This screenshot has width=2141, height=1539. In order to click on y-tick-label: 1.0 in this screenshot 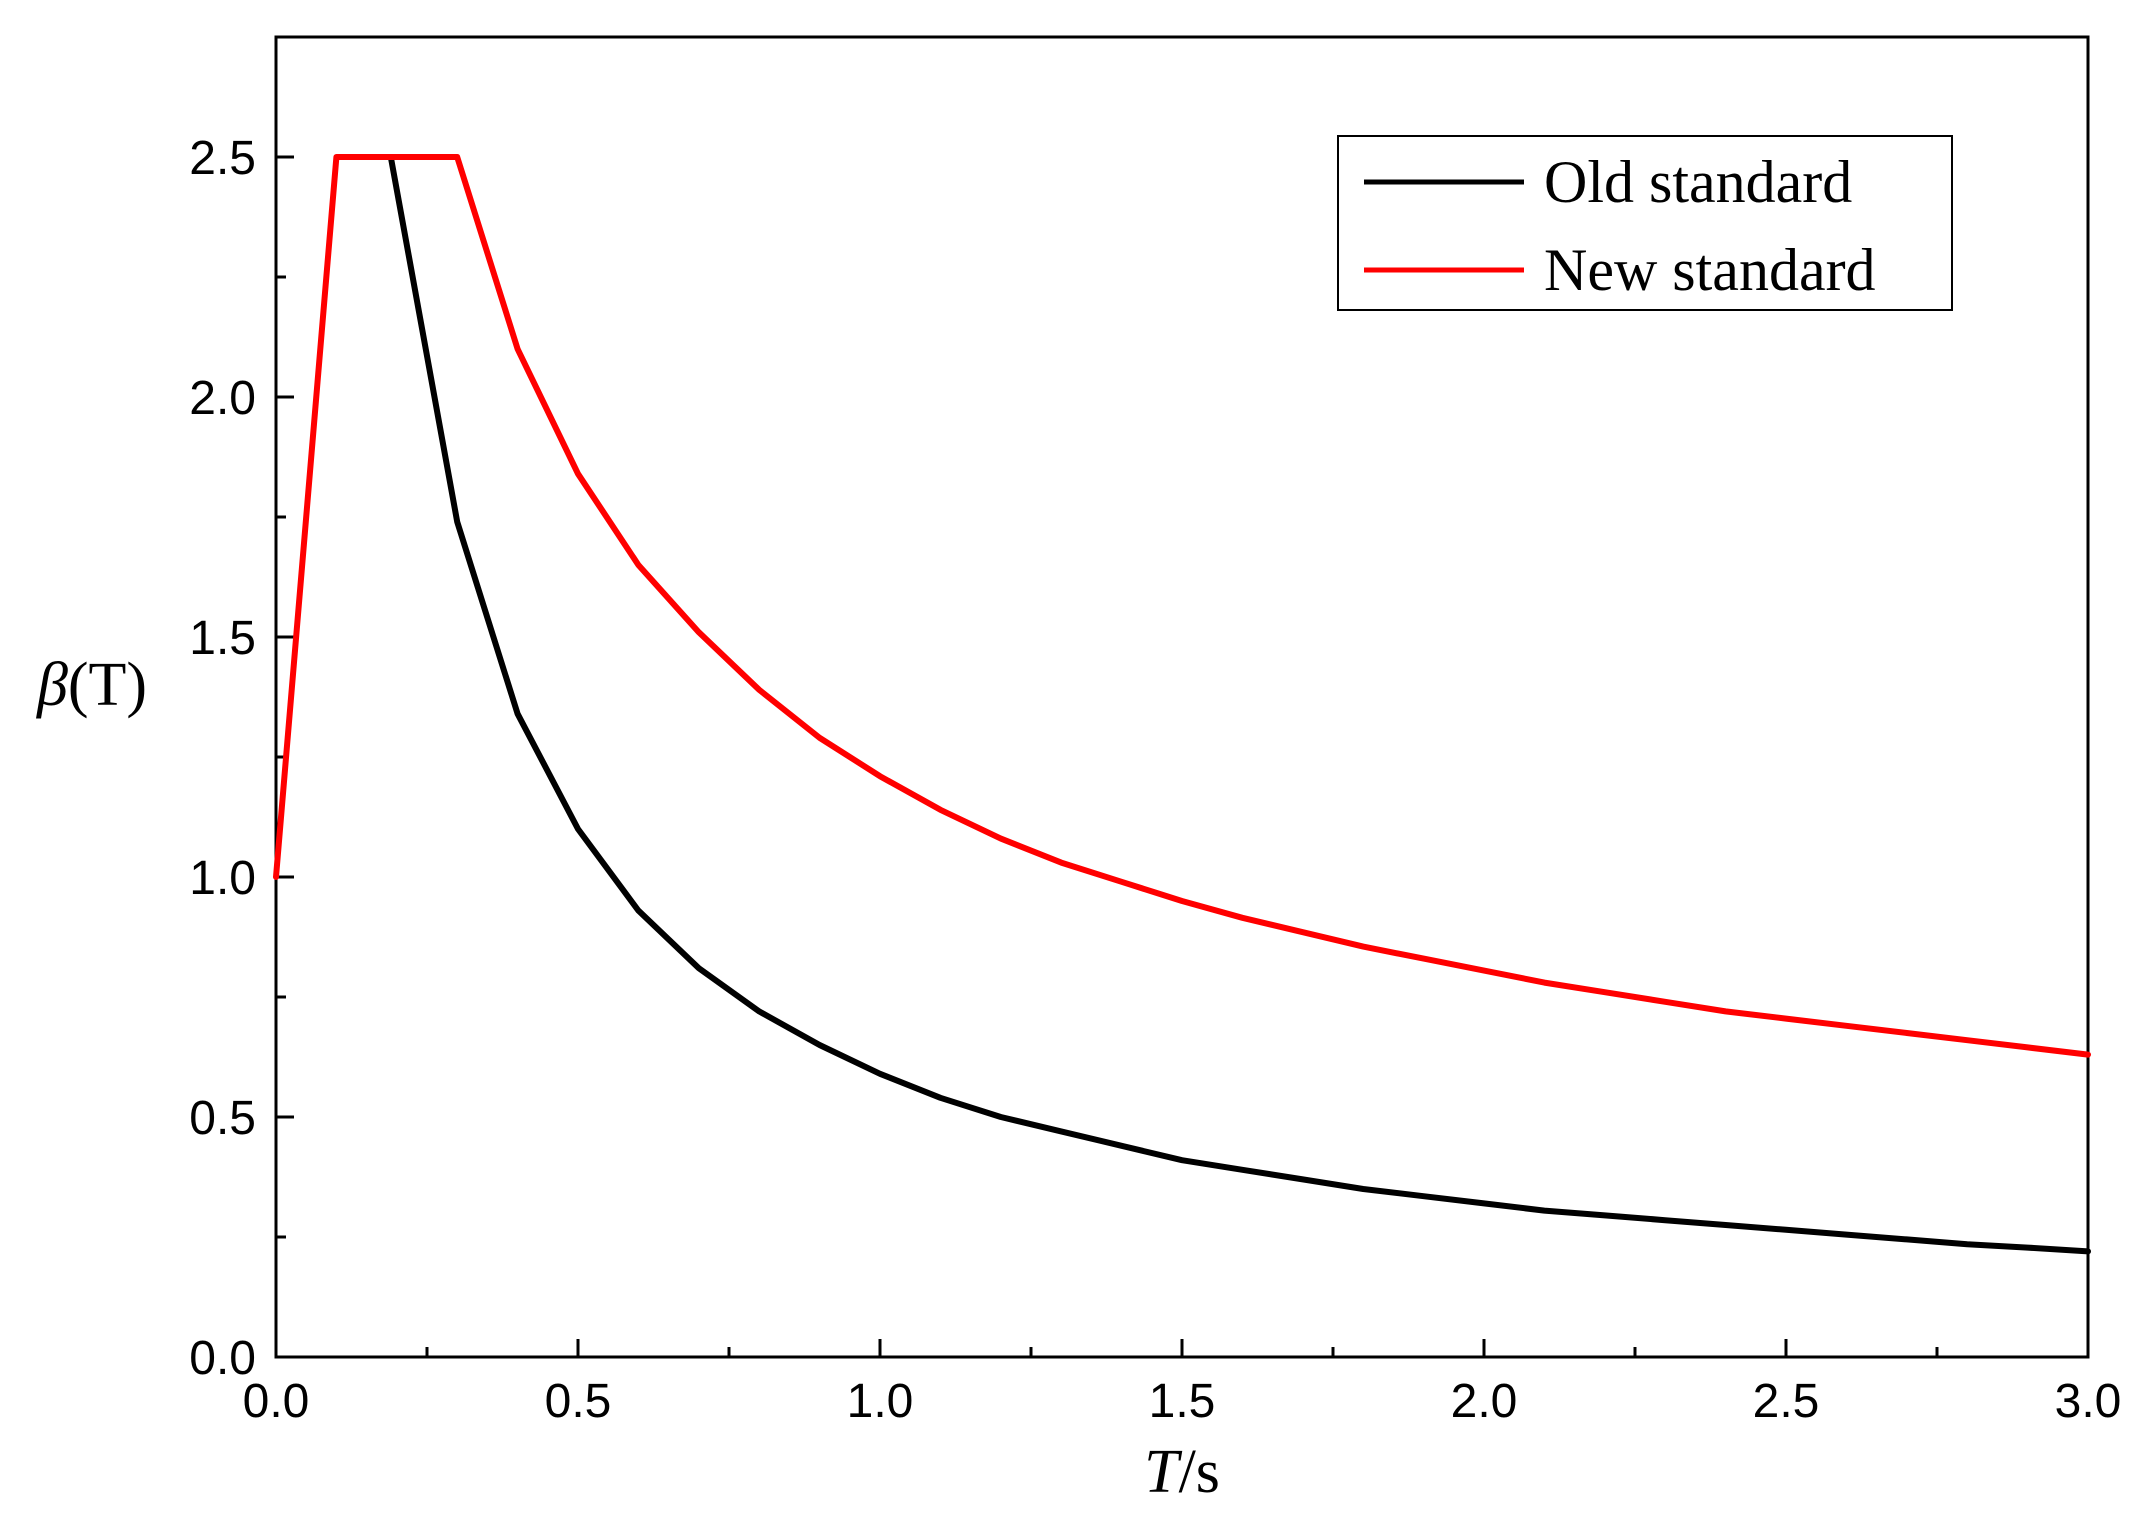, I will do `click(222, 878)`.